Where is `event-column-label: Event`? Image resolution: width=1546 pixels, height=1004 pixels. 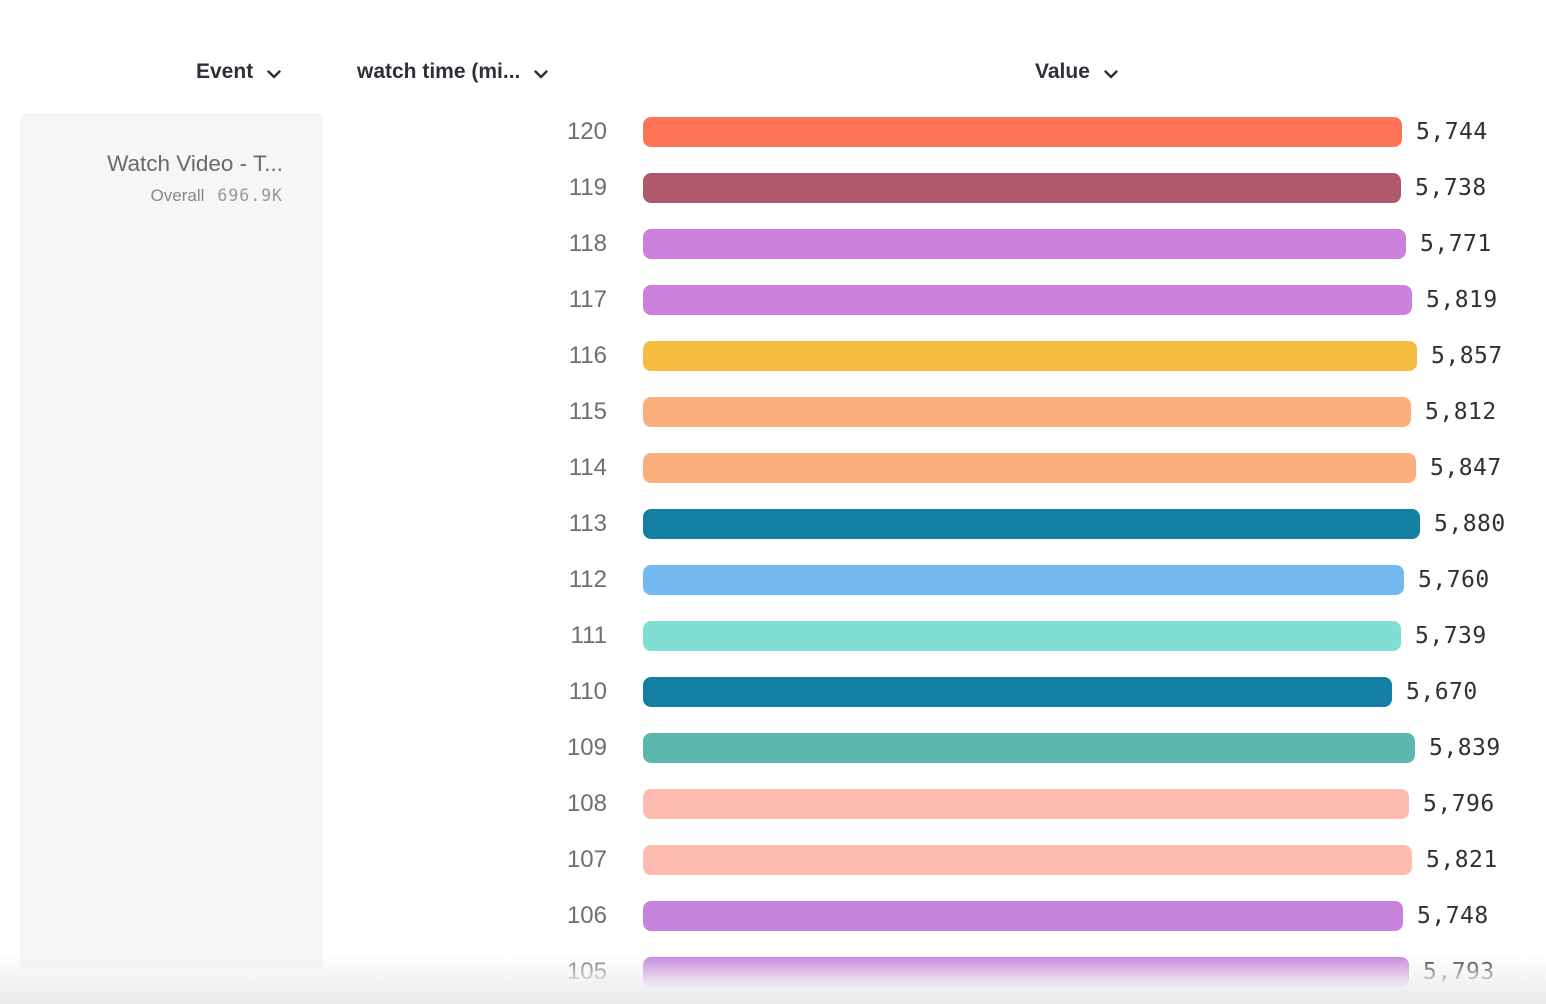
event-column-label: Event is located at coordinates (225, 71).